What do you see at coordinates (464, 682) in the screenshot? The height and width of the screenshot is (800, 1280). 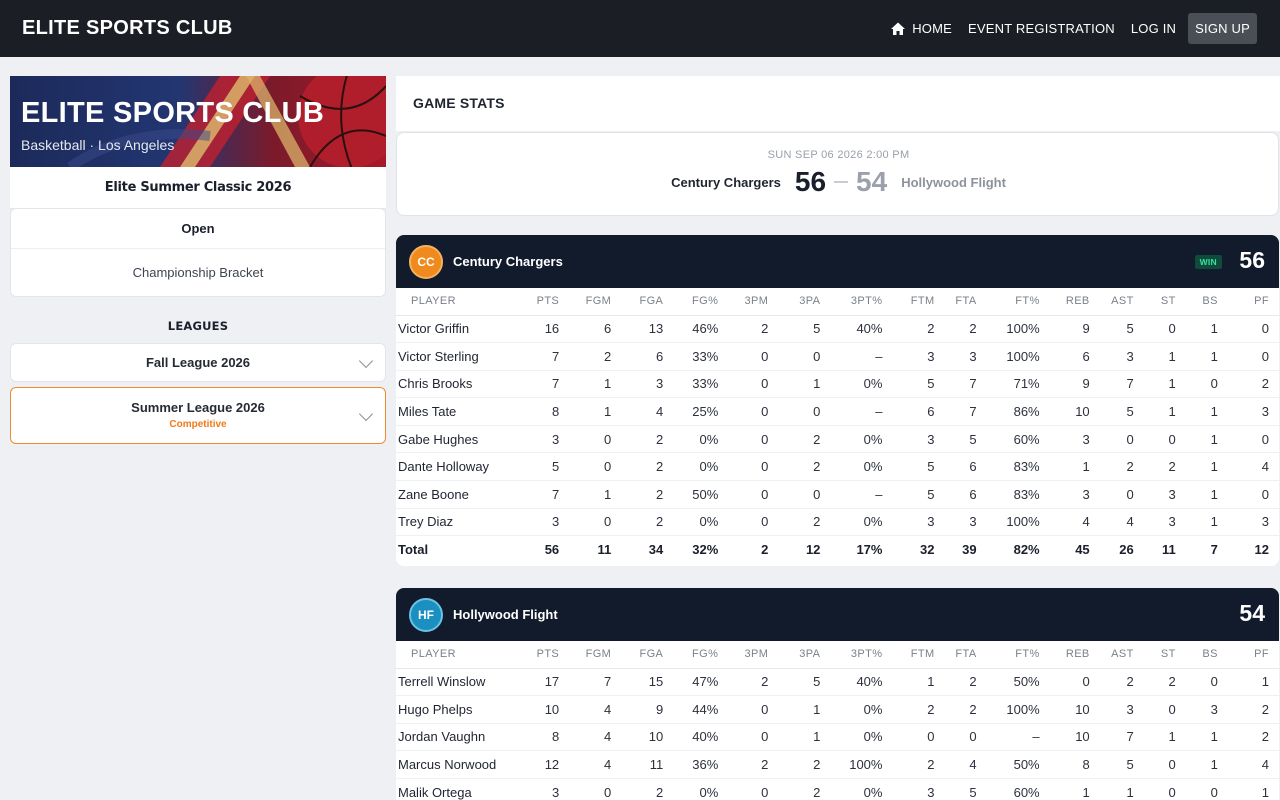 I see `player-name: Terrell Winslow` at bounding box center [464, 682].